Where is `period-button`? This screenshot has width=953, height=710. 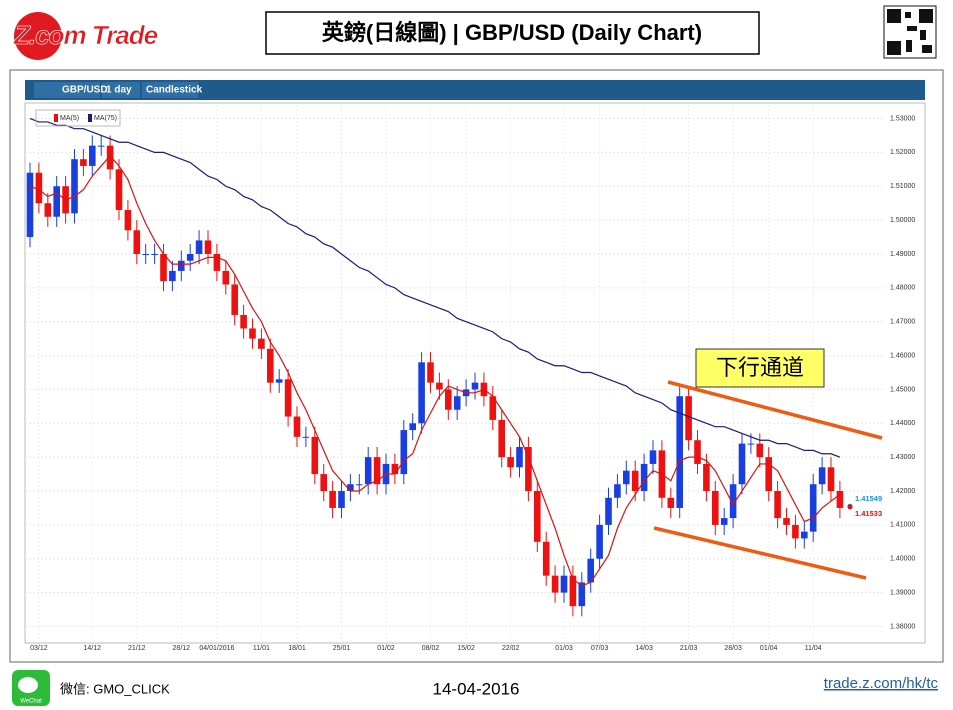
period-button is located at coordinates (121, 90).